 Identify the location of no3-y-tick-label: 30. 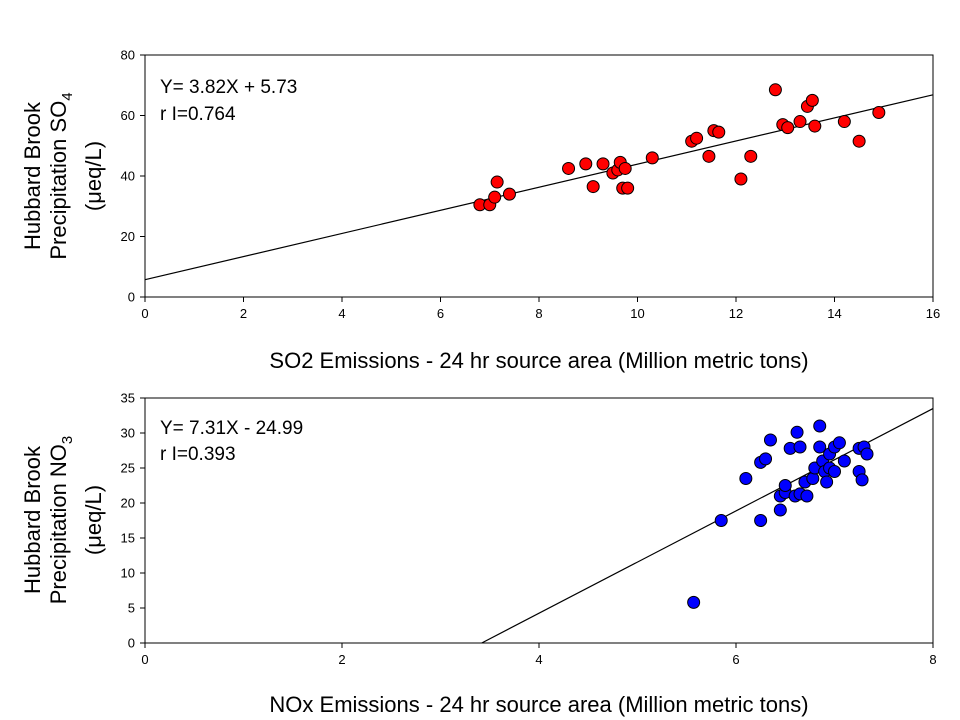
(128, 433).